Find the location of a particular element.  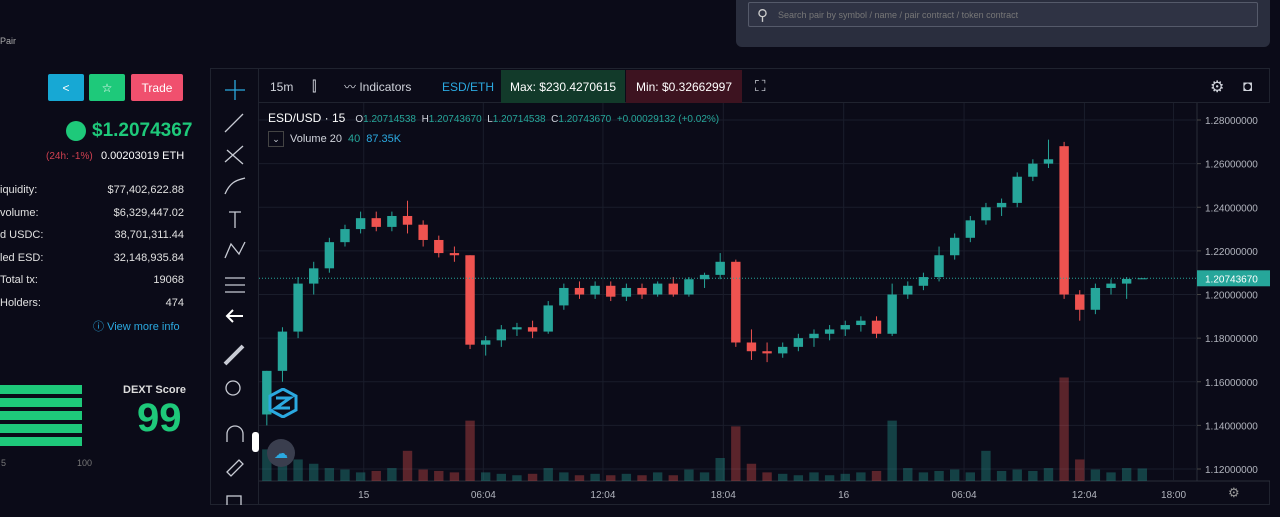

favorite-button: ☆ is located at coordinates (107, 87).